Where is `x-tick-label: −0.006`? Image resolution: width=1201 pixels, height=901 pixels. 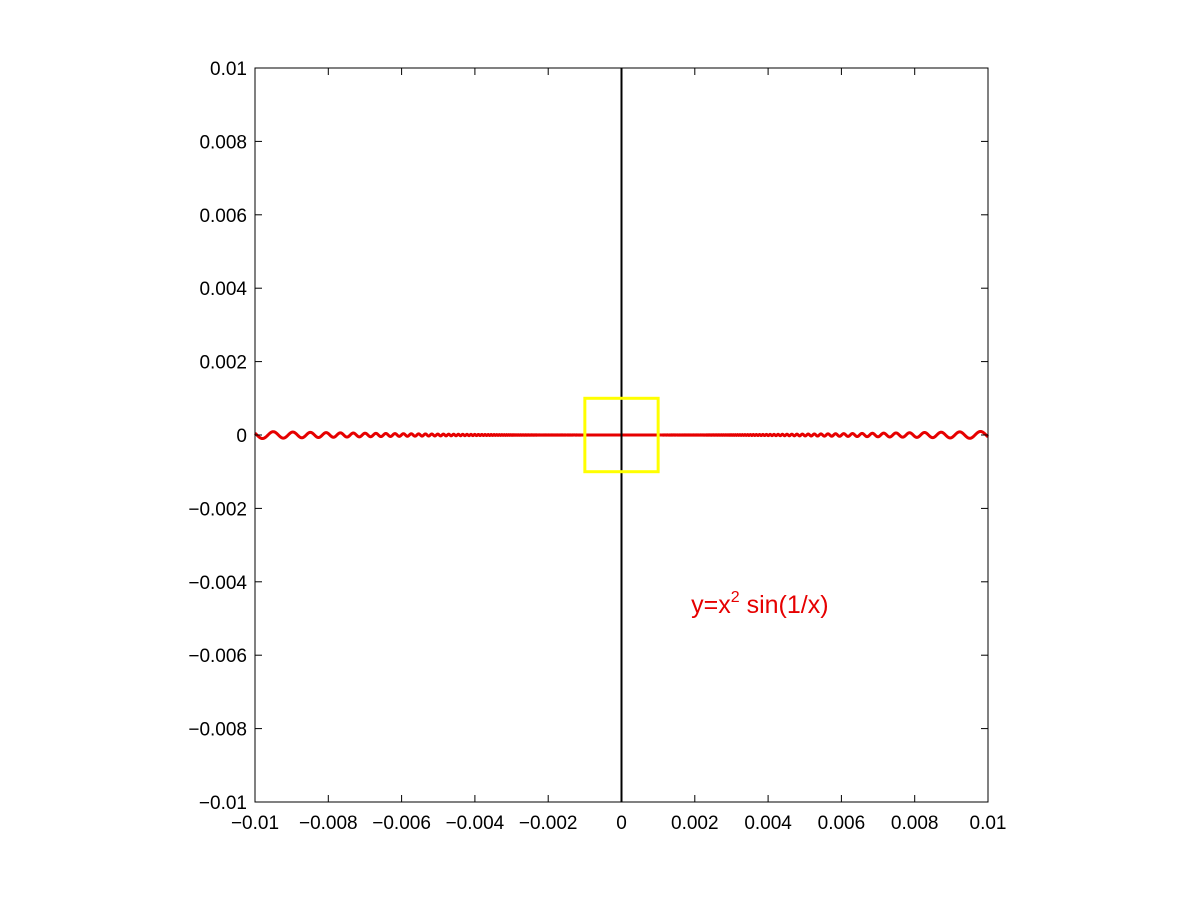
x-tick-label: −0.006 is located at coordinates (401, 823).